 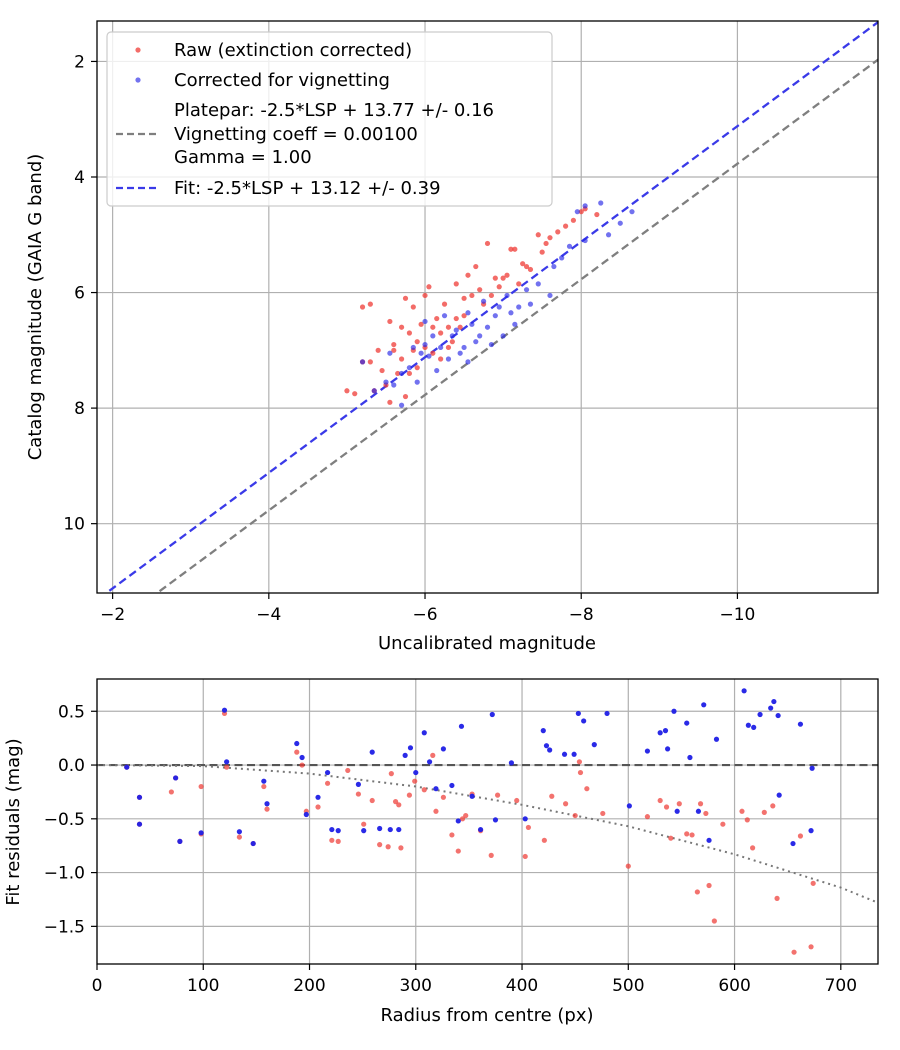 I want to click on top-y-tick-label: 6, so click(x=79, y=294).